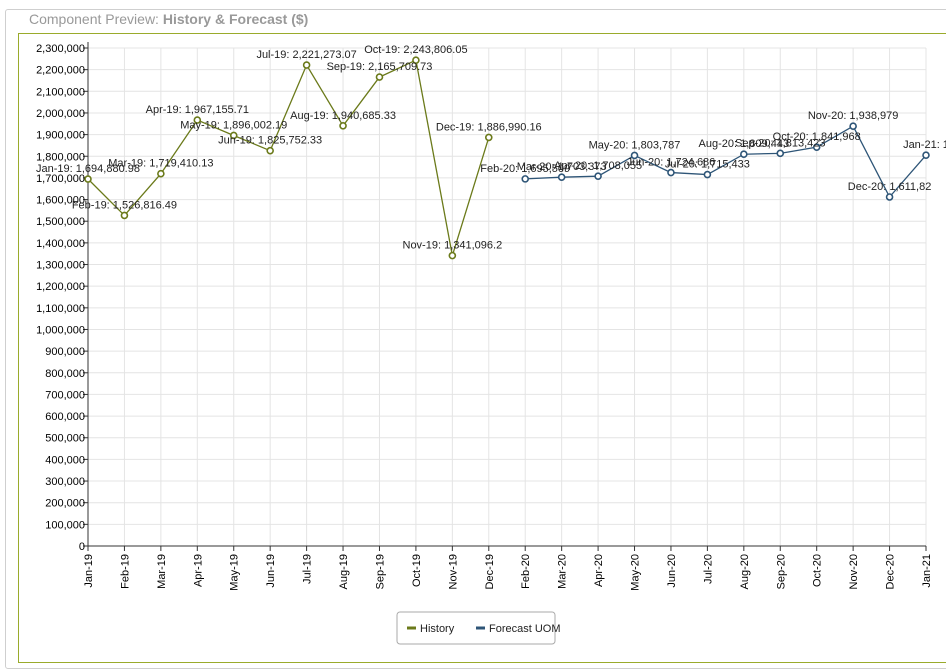  Describe the element at coordinates (89, 571) in the screenshot. I see `x-tick-label: Jan-19` at that location.